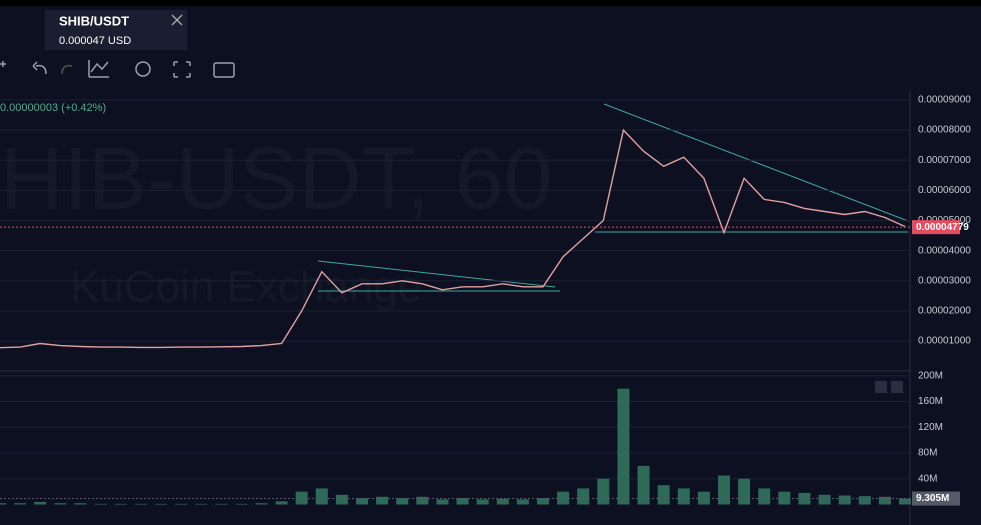  Describe the element at coordinates (53, 108) in the screenshot. I see `price-change: 0.00000003 (+0.42%)` at that location.